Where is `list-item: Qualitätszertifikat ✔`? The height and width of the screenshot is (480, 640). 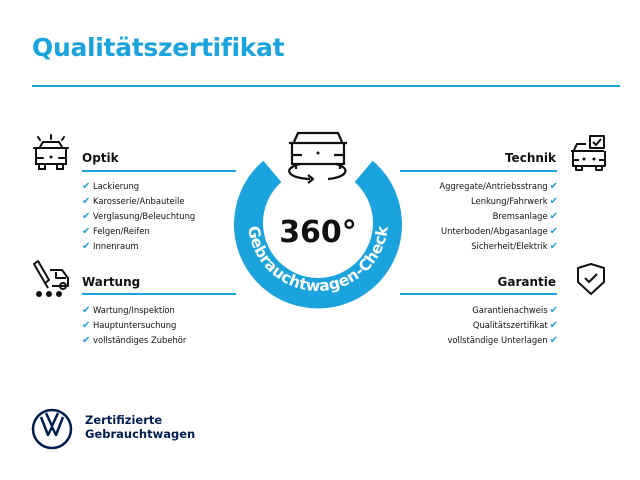 list-item: Qualitätszertifikat ✔ is located at coordinates (502, 325).